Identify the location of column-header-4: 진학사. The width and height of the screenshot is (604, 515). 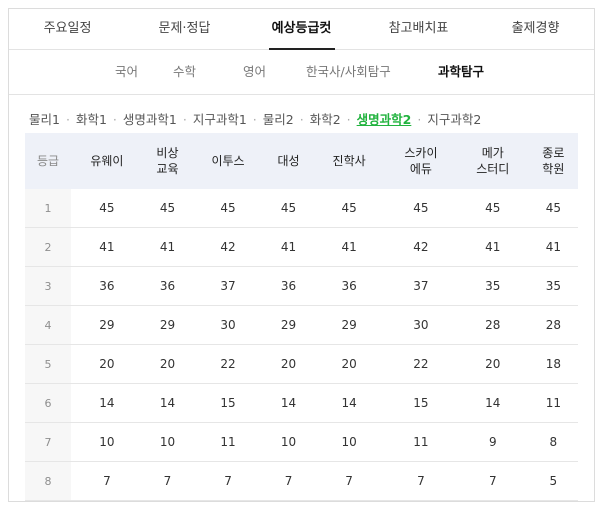
(349, 161).